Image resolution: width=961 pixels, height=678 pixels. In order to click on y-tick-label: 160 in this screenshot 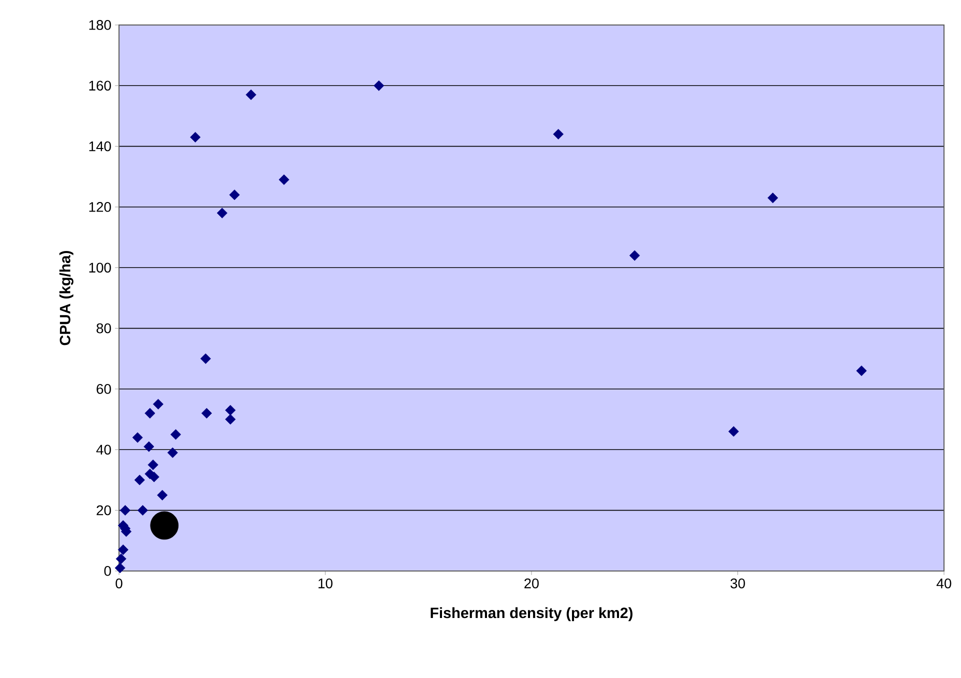, I will do `click(100, 85)`.